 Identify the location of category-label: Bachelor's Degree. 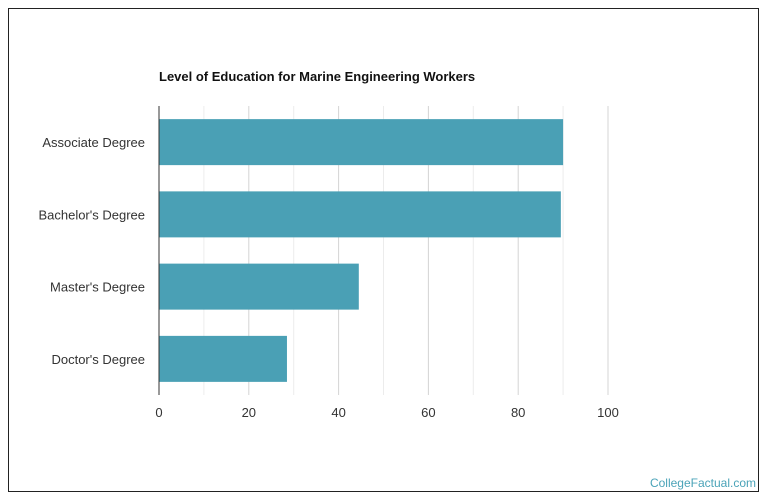
(91, 214).